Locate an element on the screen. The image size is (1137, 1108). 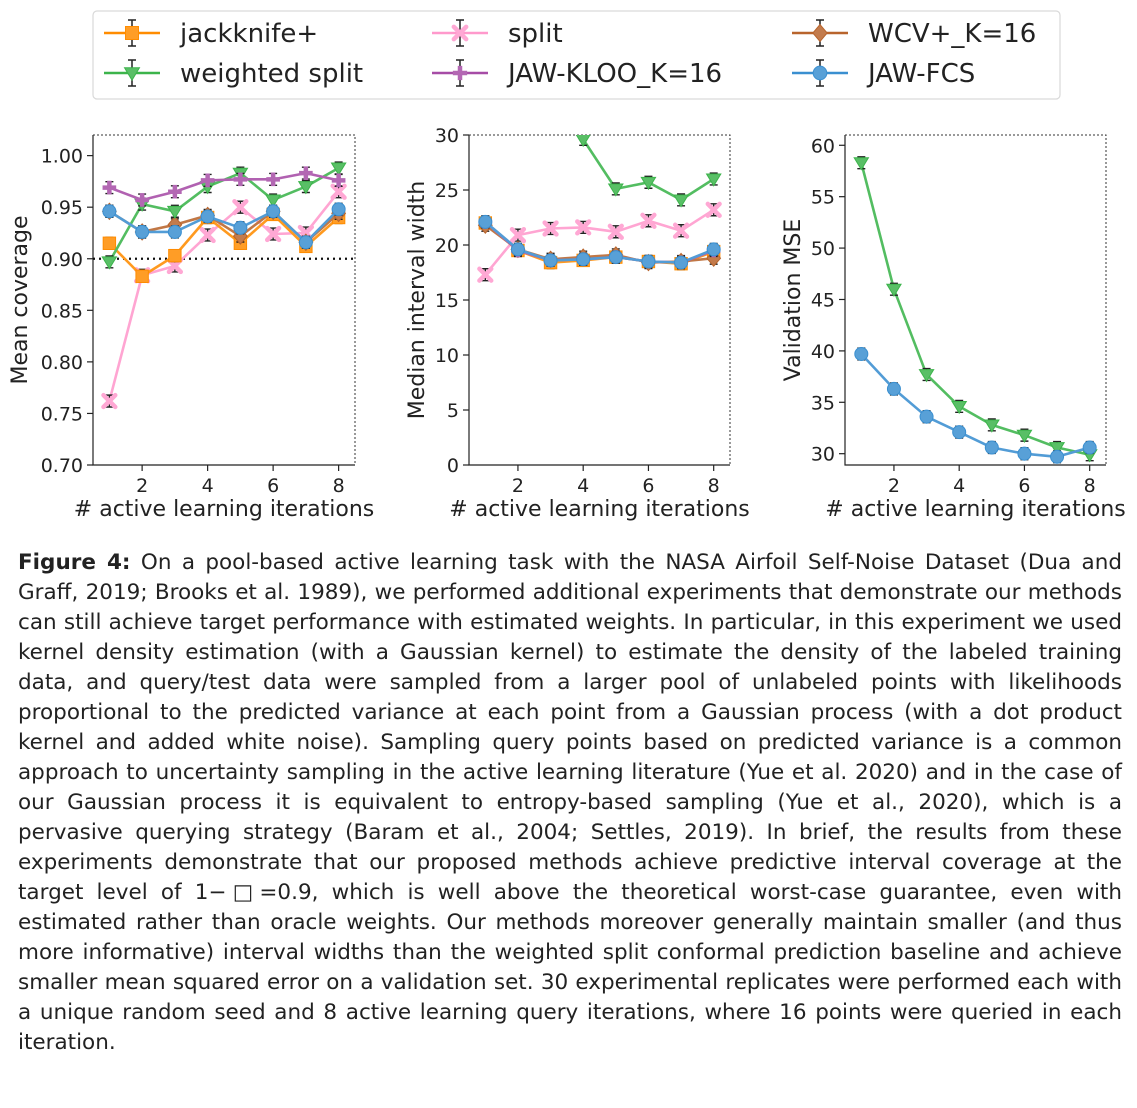
y-tick-label: 20 is located at coordinates (447, 246).